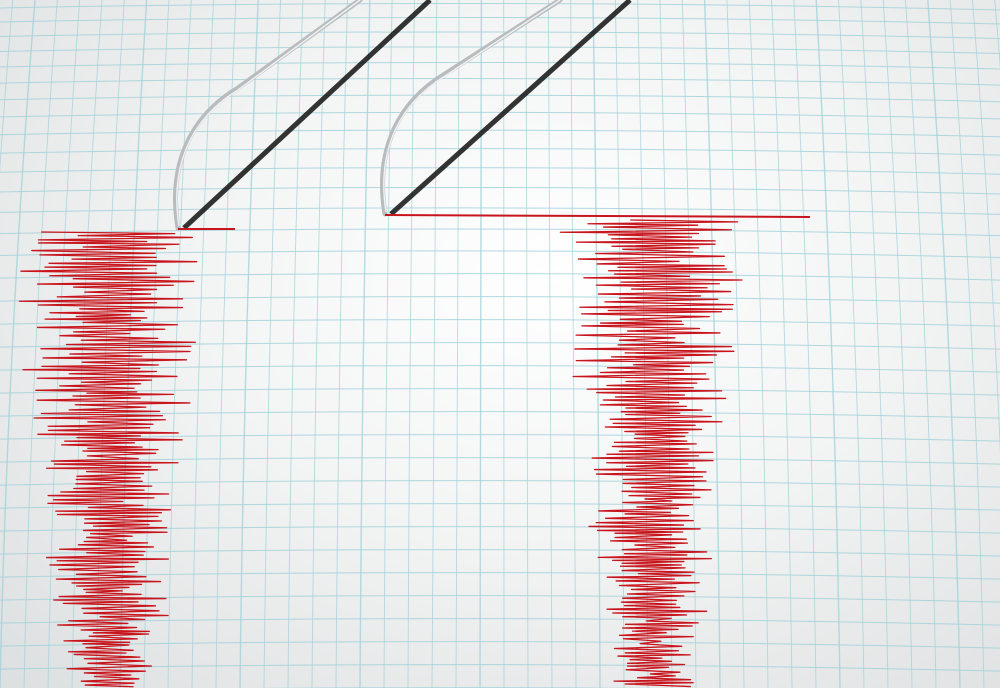 Image resolution: width=1000 pixels, height=688 pixels. Describe the element at coordinates (651, 453) in the screenshot. I see `right-trace` at that location.